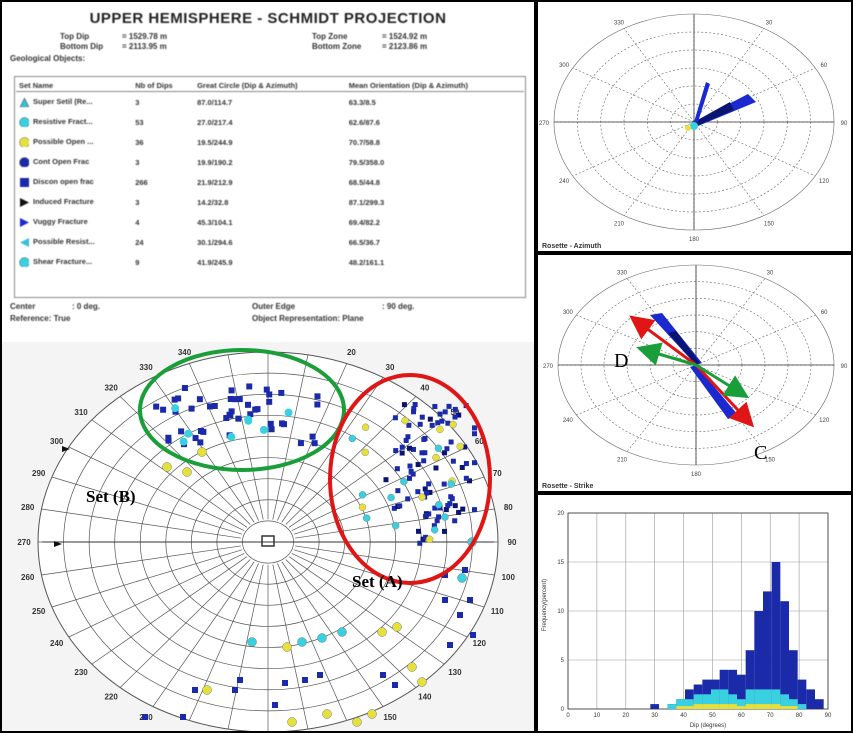 The image size is (853, 733). I want to click on top-dip-label: Top Dip, so click(75, 36).